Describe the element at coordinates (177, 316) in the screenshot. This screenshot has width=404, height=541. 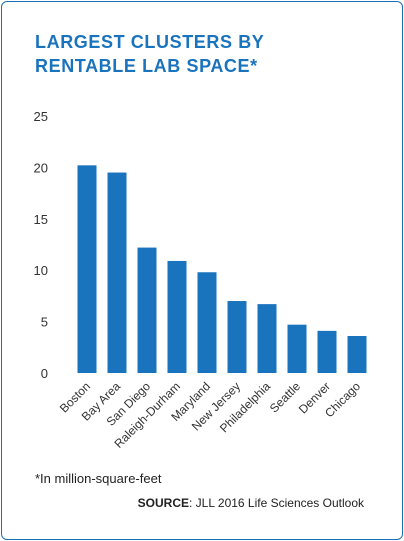
I see `bar-raleigh-durham` at that location.